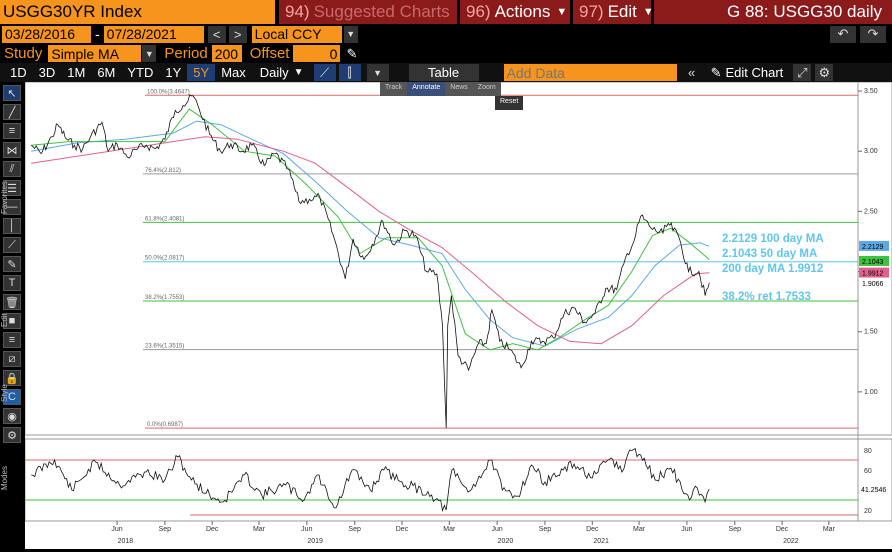 The height and width of the screenshot is (552, 892). I want to click on study-label: Study, so click(23, 53).